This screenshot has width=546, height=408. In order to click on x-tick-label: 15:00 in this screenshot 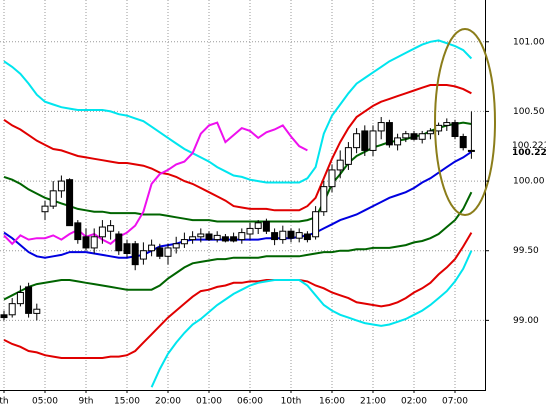, I will do `click(127, 402)`.